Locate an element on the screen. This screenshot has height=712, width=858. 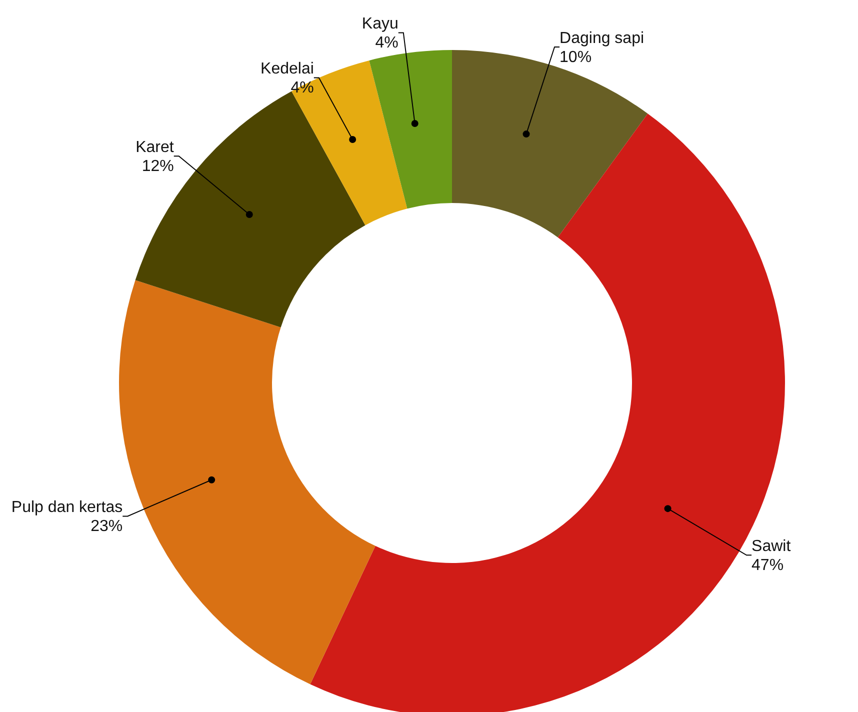
slice-label: Kedelai is located at coordinates (287, 69).